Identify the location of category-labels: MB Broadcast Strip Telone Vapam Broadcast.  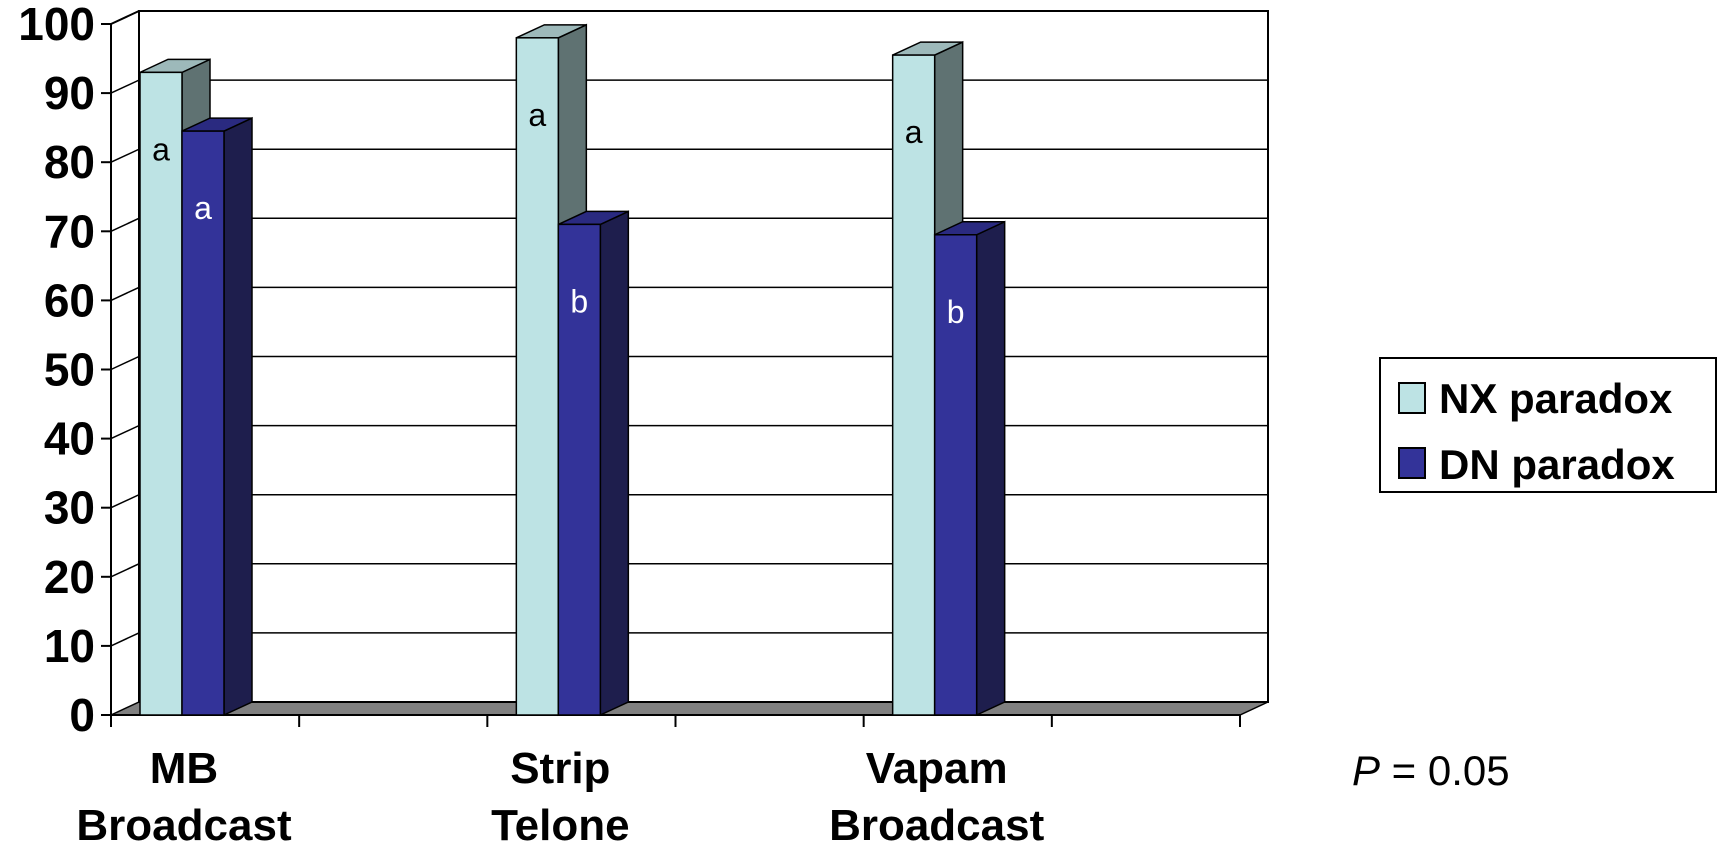
(560, 797).